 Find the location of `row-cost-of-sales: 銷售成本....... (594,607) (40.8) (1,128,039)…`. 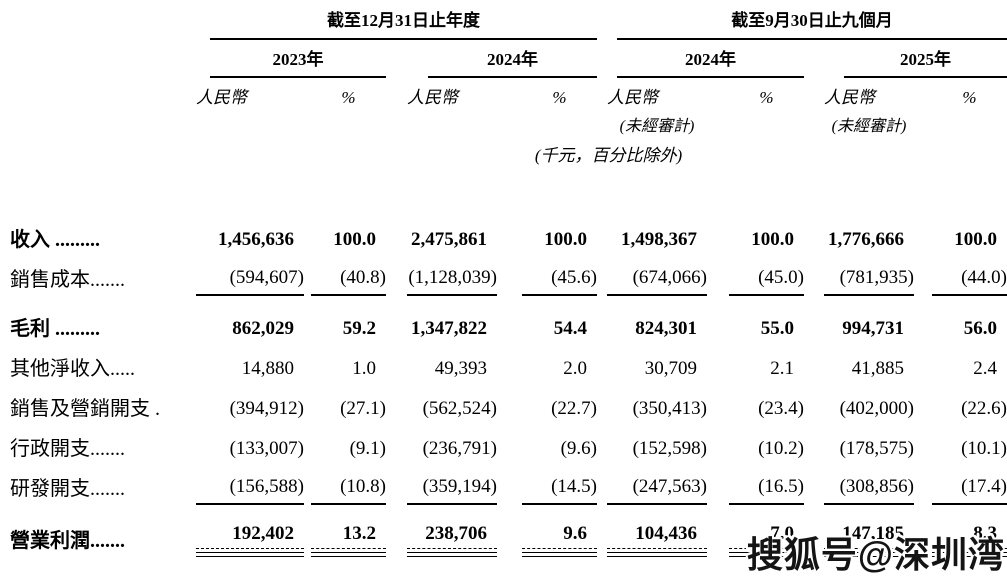

row-cost-of-sales: 銷售成本....... (594,607) (40.8) (1,128,039)… is located at coordinates (508, 276).